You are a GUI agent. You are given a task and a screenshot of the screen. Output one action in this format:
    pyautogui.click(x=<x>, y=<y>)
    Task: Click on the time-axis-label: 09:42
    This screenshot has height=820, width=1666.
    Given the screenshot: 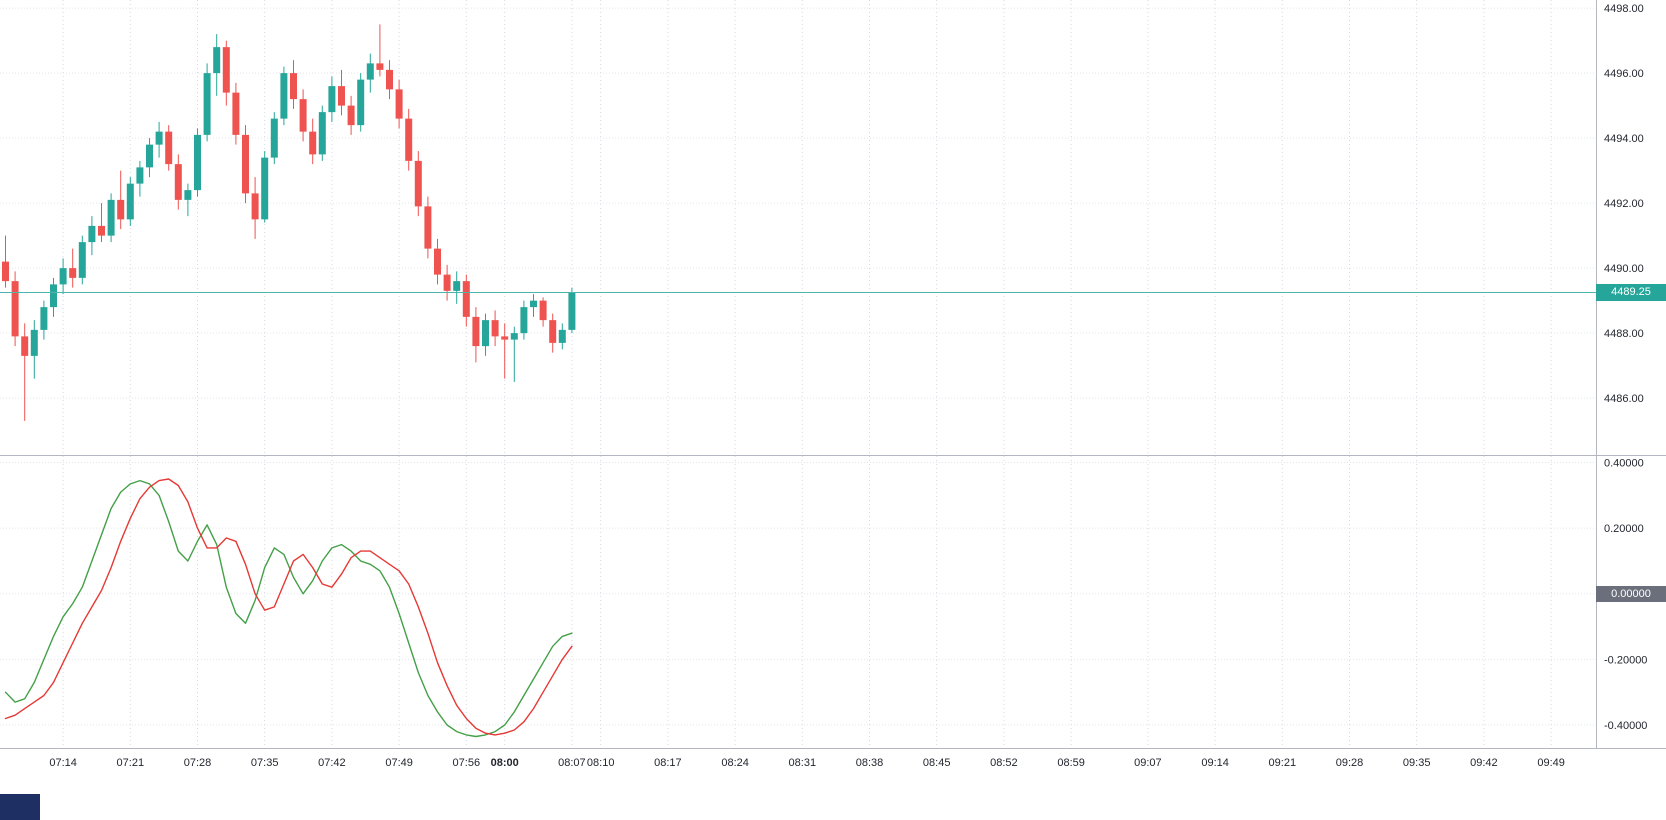 What is the action you would take?
    pyautogui.click(x=1484, y=763)
    